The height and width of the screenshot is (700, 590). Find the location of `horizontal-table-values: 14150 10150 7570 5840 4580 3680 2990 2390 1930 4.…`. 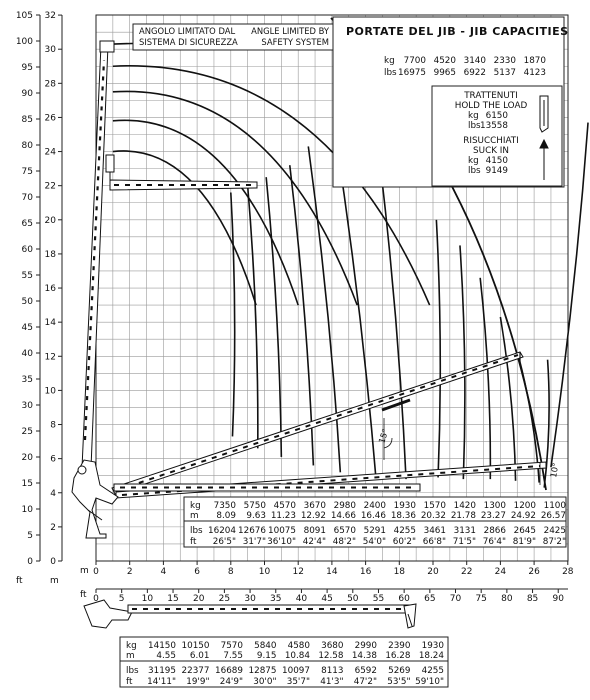

horizontal-table-values: 14150 10150 7570 5840 4580 3680 2990 2390 1930 4.… is located at coordinates (295, 664).